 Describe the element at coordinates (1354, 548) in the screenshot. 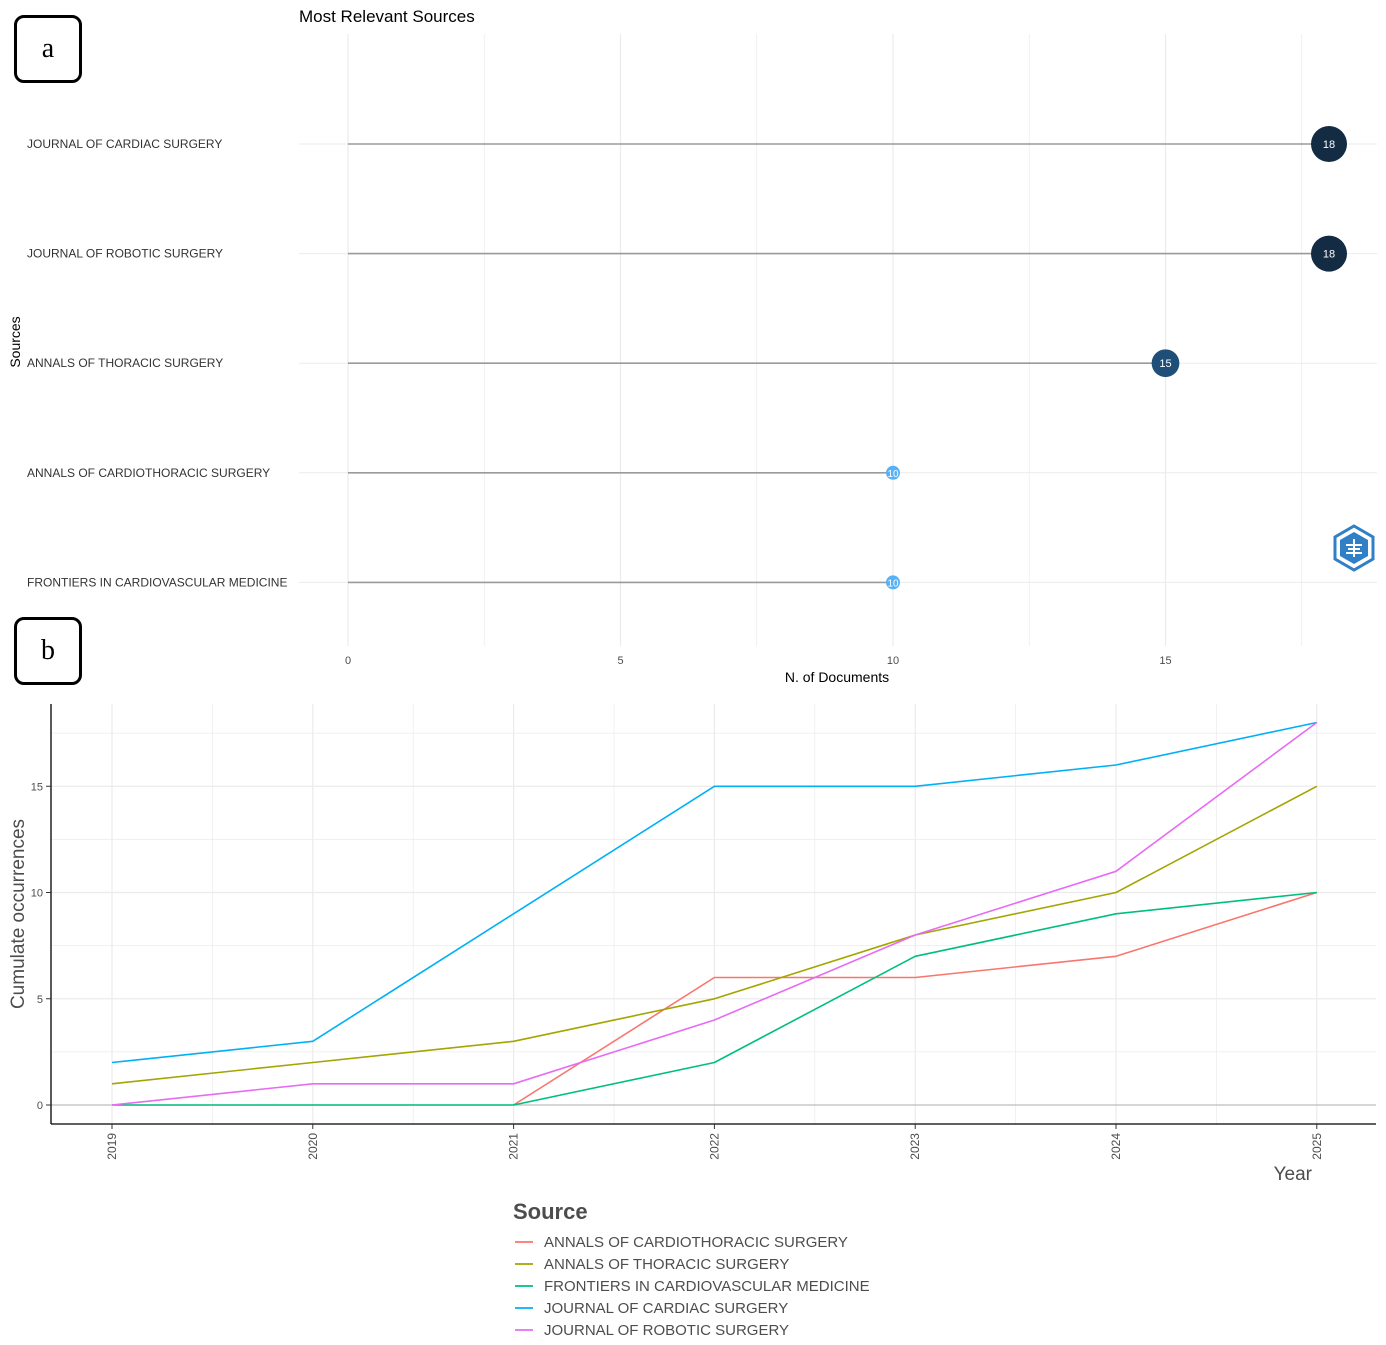

I see `bibliometrix-logo-icon` at that location.